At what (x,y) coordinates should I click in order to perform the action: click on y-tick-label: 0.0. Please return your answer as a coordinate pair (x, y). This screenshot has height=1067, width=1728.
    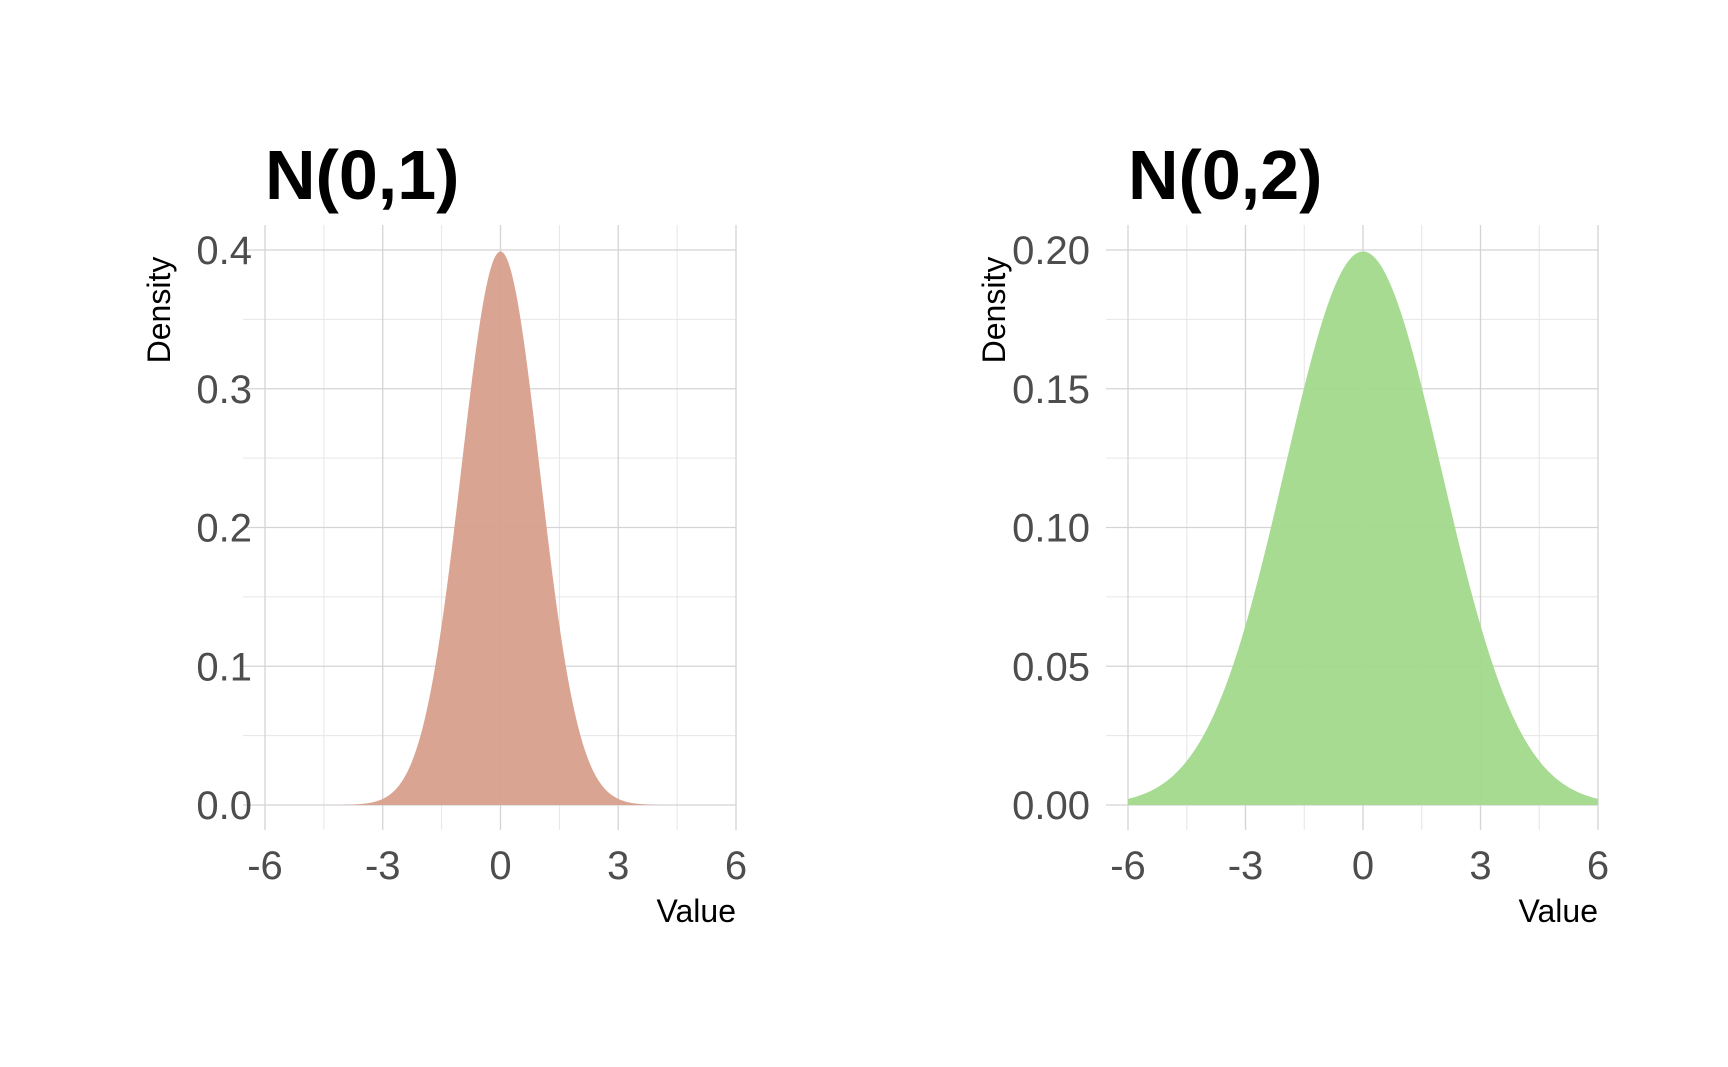
    Looking at the image, I should click on (224, 806).